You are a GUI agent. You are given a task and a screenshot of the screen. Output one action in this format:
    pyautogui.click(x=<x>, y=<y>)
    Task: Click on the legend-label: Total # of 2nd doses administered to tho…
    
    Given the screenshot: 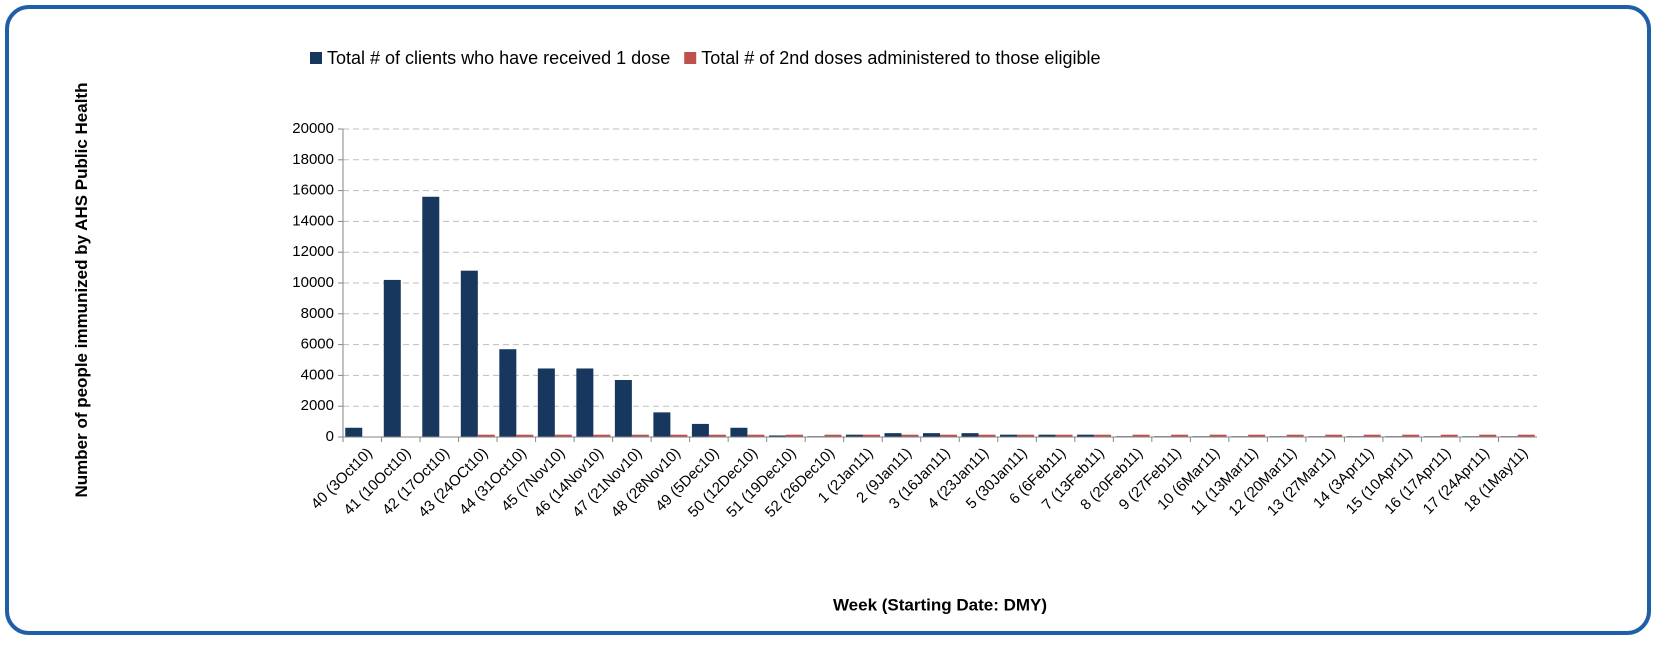 What is the action you would take?
    pyautogui.click(x=900, y=58)
    